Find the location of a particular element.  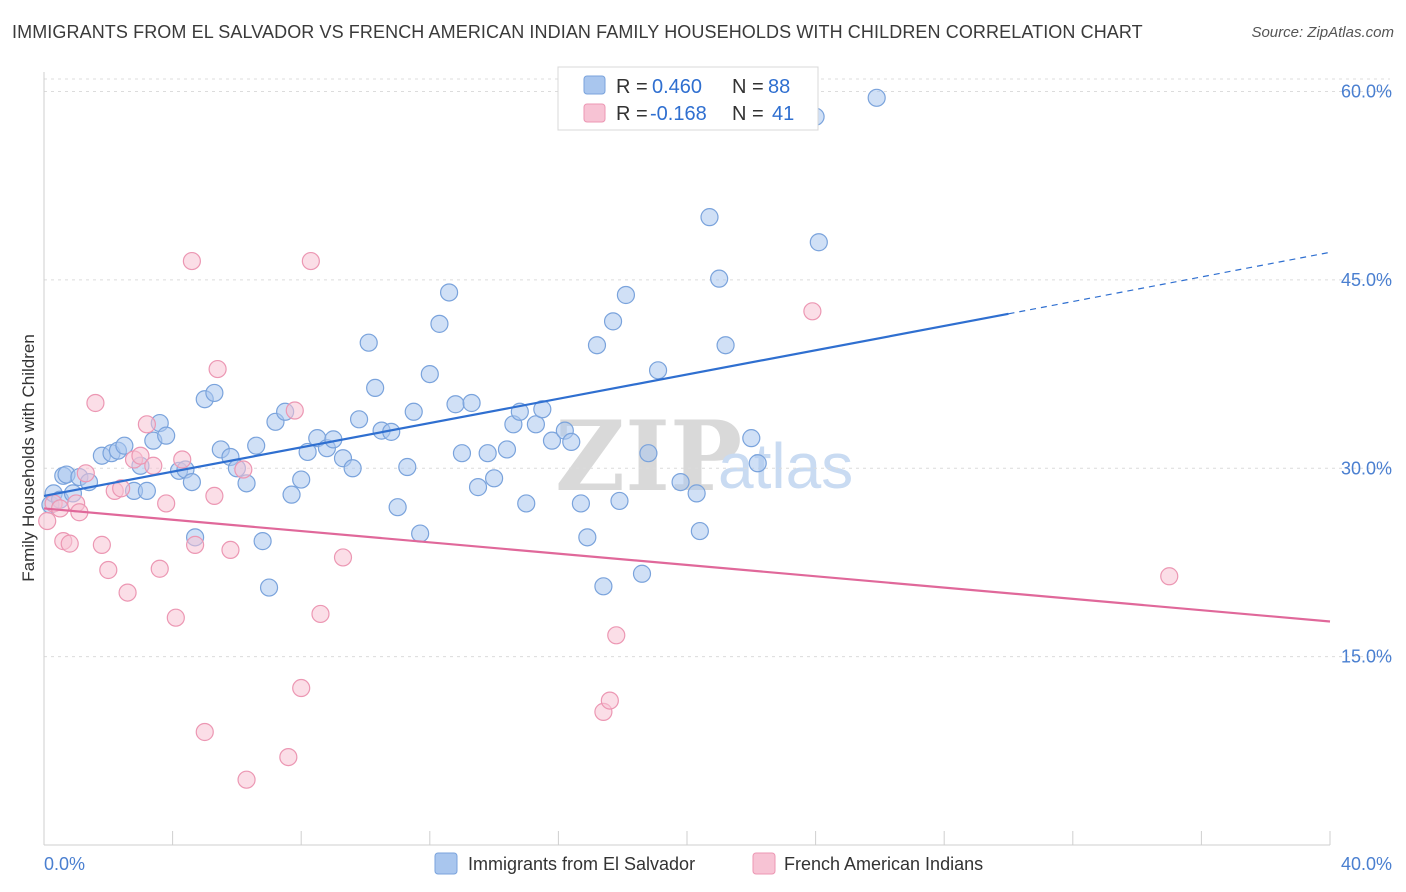

trend-line-extension is located at coordinates (1169, 283).